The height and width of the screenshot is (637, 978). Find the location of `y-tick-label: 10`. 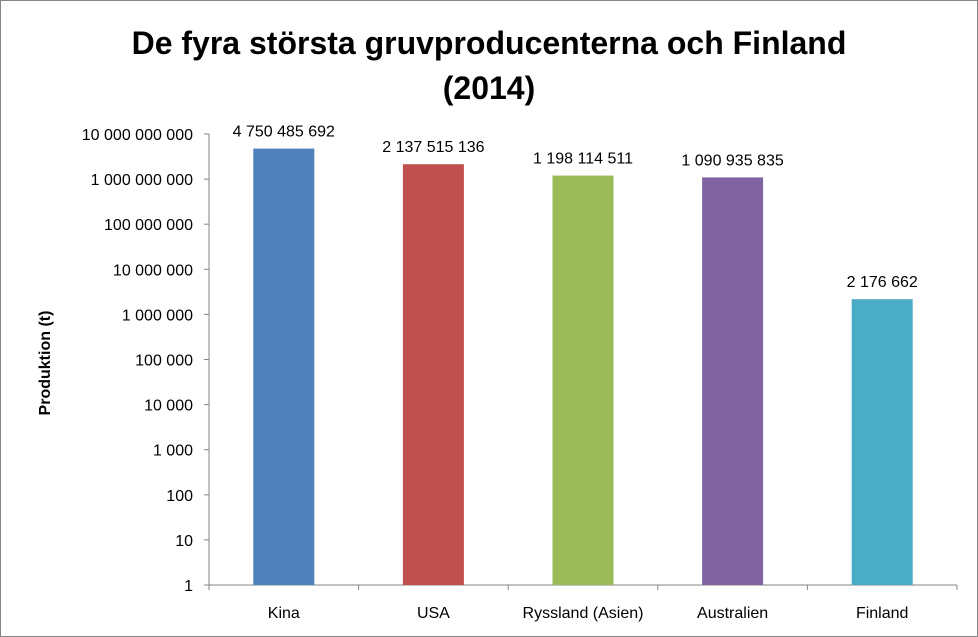

y-tick-label: 10 is located at coordinates (184, 541).